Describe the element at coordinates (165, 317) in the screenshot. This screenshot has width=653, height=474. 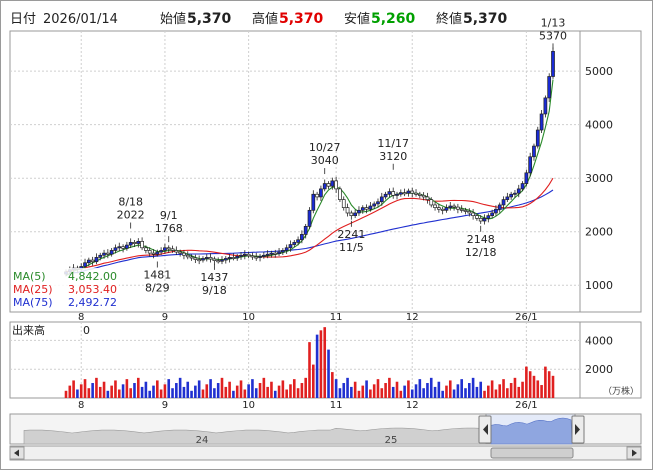
I see `month-label-top-1: 9` at that location.